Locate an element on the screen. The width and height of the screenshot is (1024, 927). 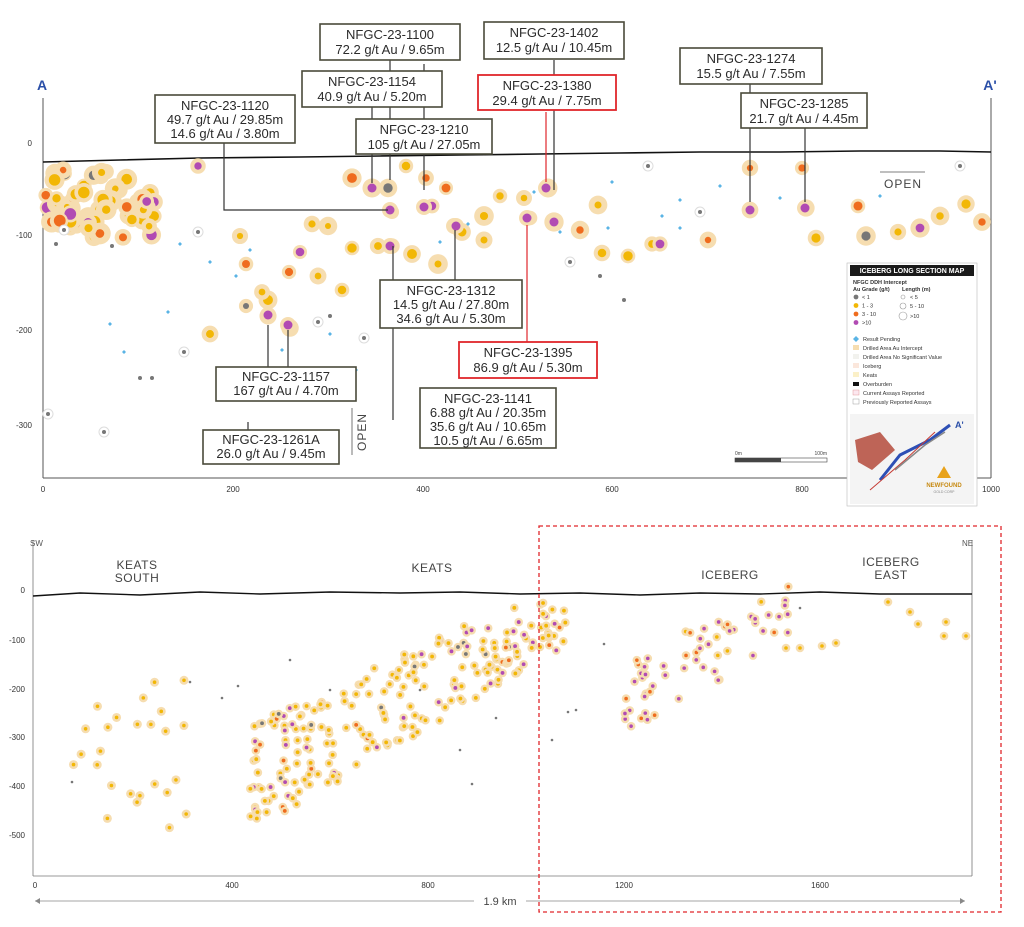
callout-line: 35.6 g/t Au / 10.65m is located at coordinates (488, 426).